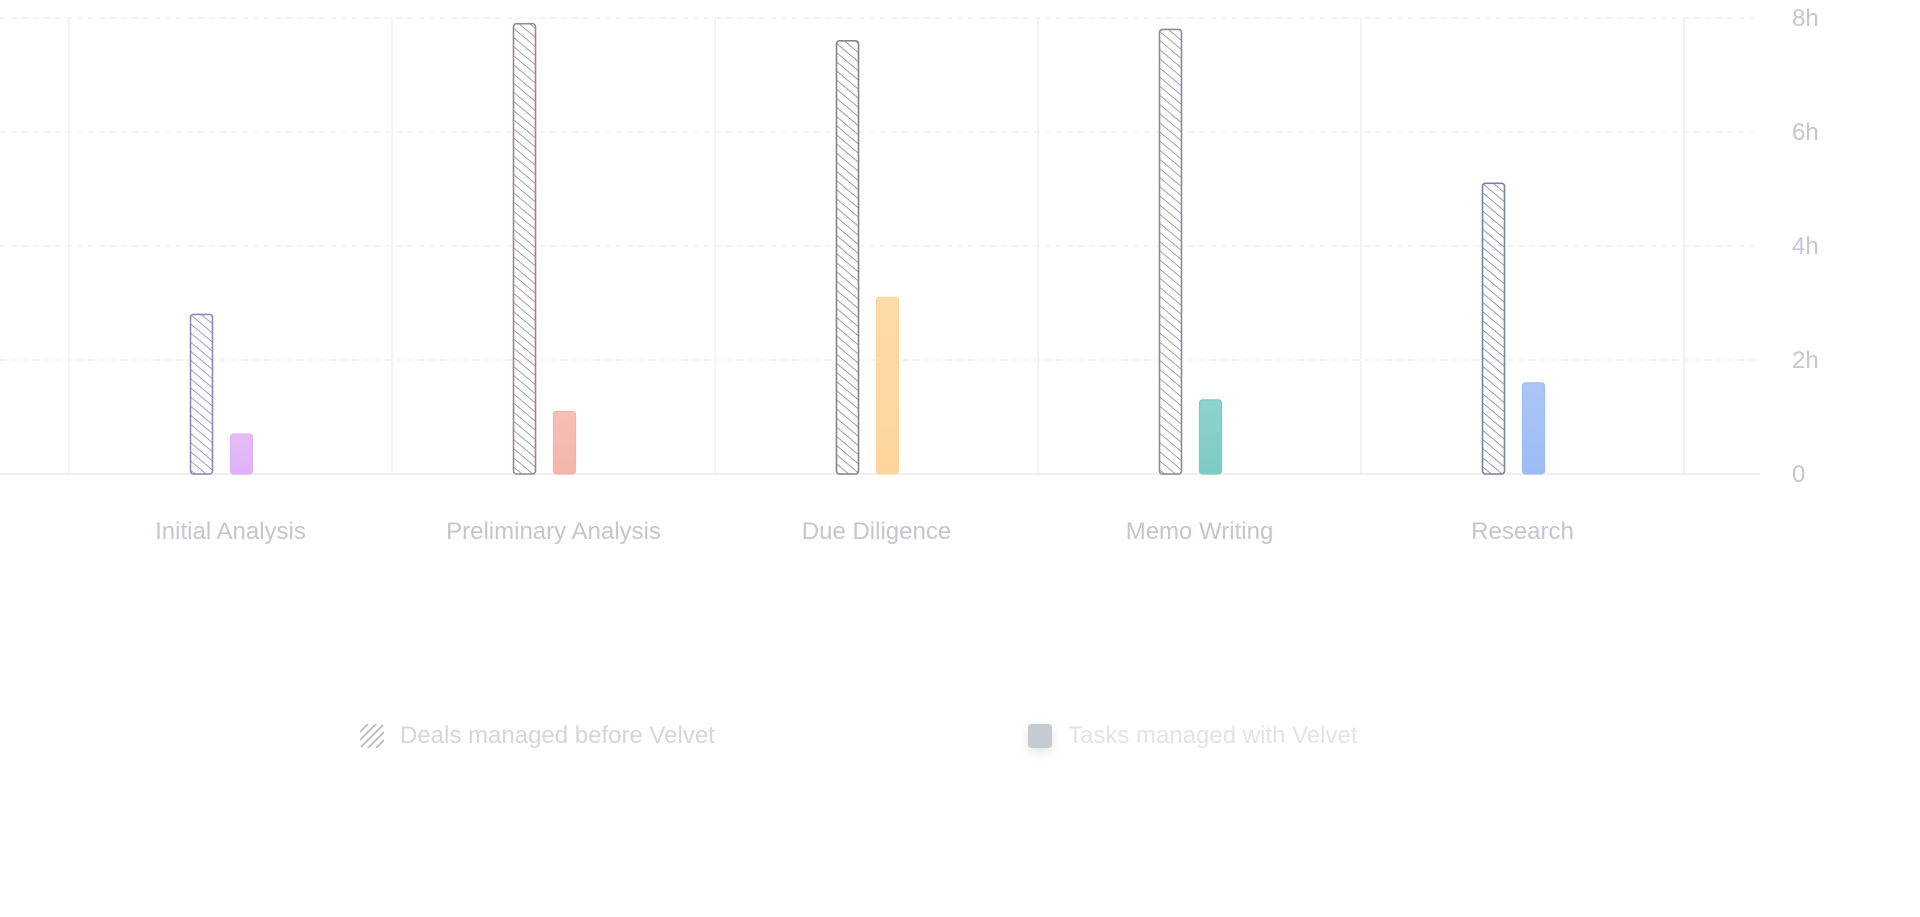 The height and width of the screenshot is (917, 1920). Describe the element at coordinates (1040, 736) in the screenshot. I see `solid-swatch-icon` at that location.